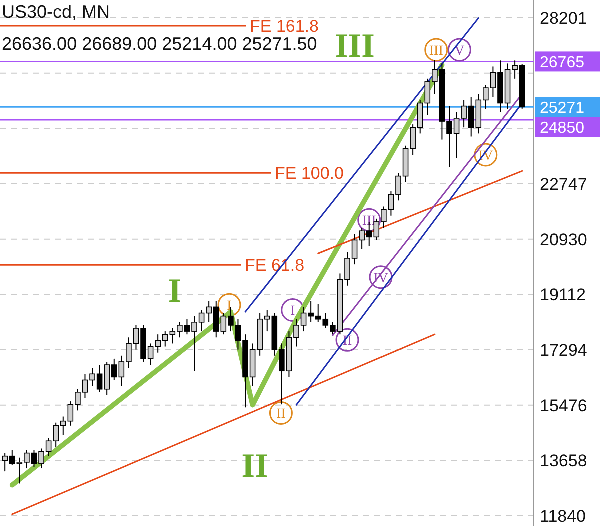 This screenshot has height=526, width=600. I want to click on ref-line-label: 24850, so click(562, 128).